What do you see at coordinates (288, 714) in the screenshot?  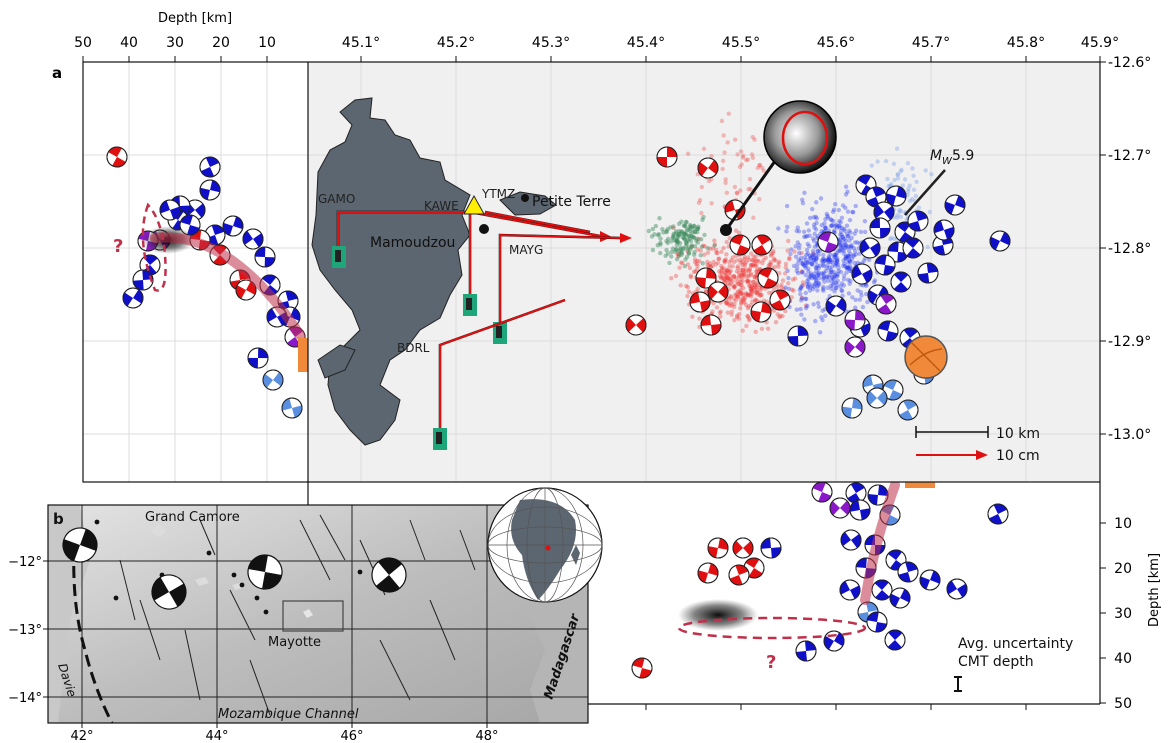 I see `place-label-mozambique-channel: Mozambique Channel` at bounding box center [288, 714].